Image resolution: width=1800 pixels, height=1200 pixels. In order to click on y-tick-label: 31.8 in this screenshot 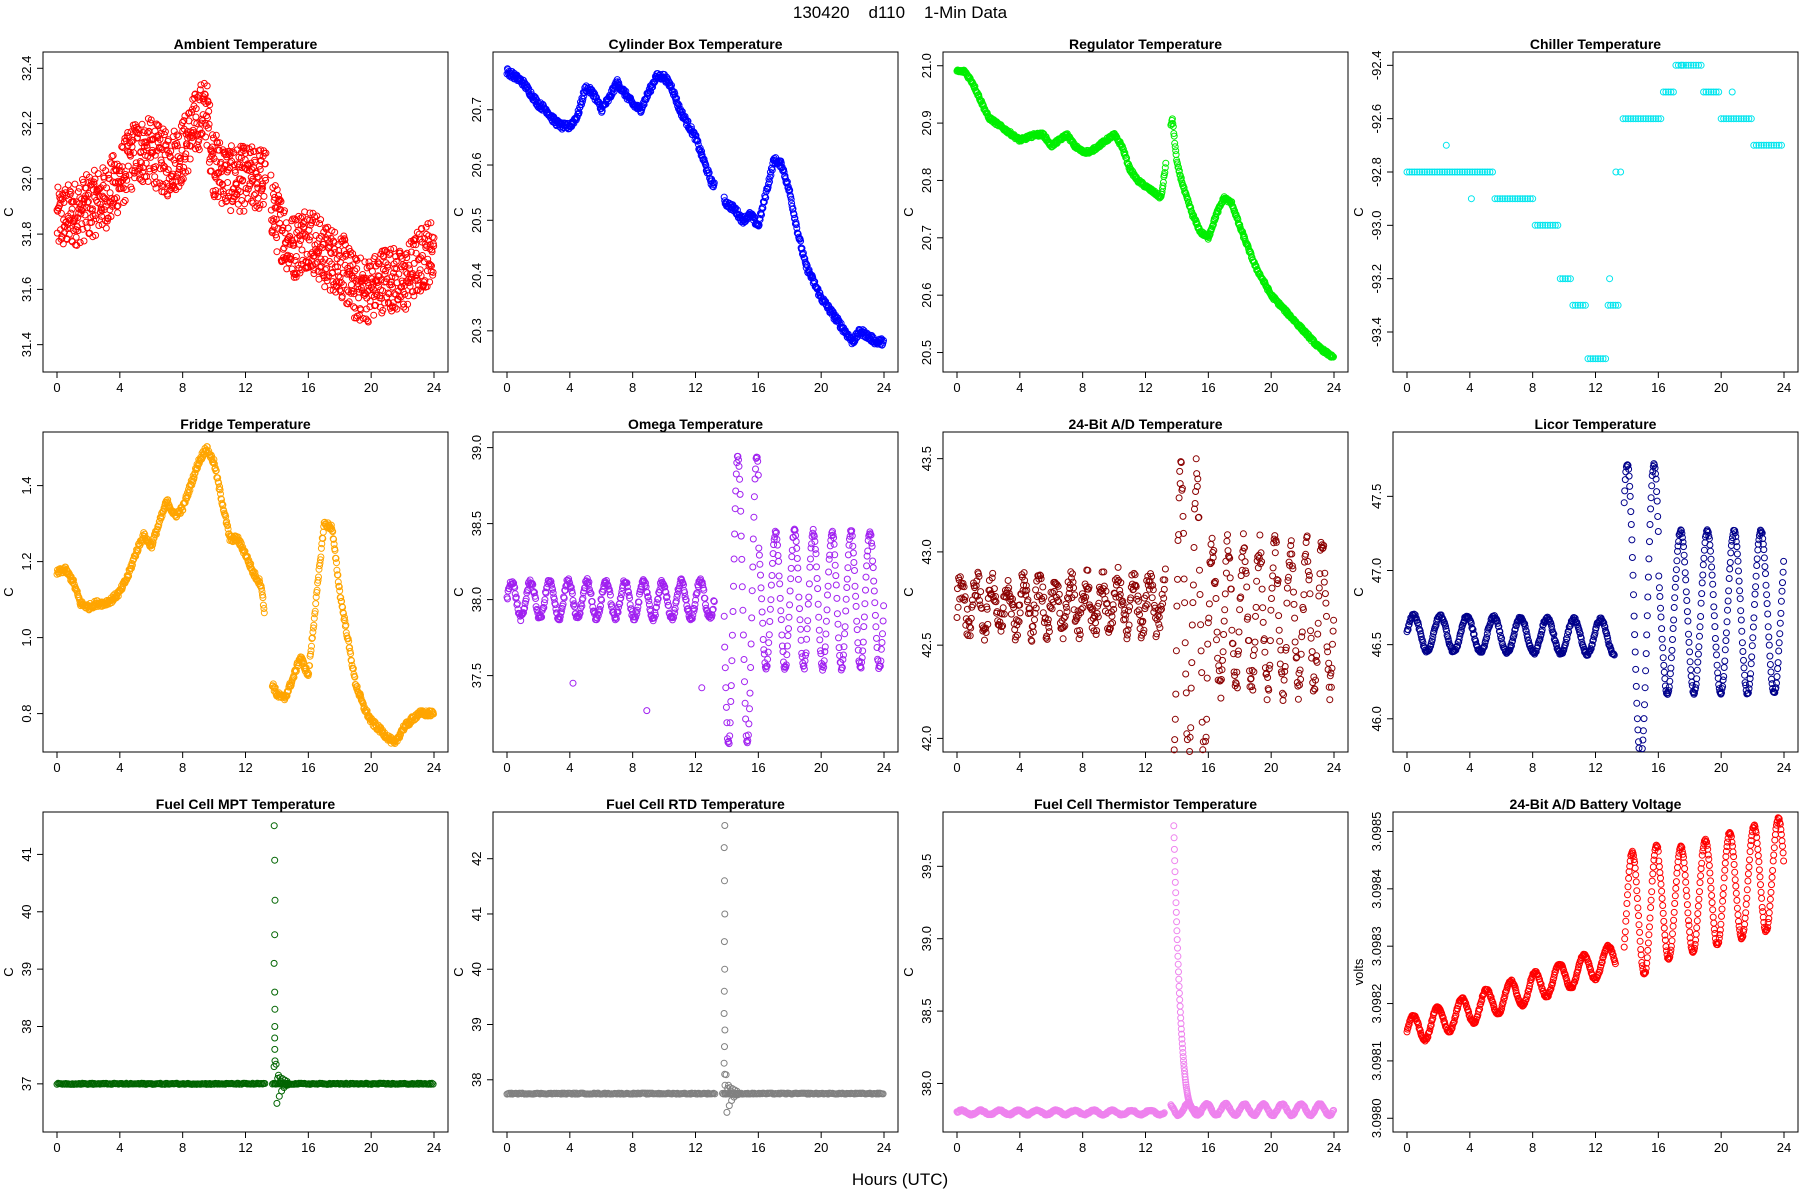, I will do `click(26, 233)`.